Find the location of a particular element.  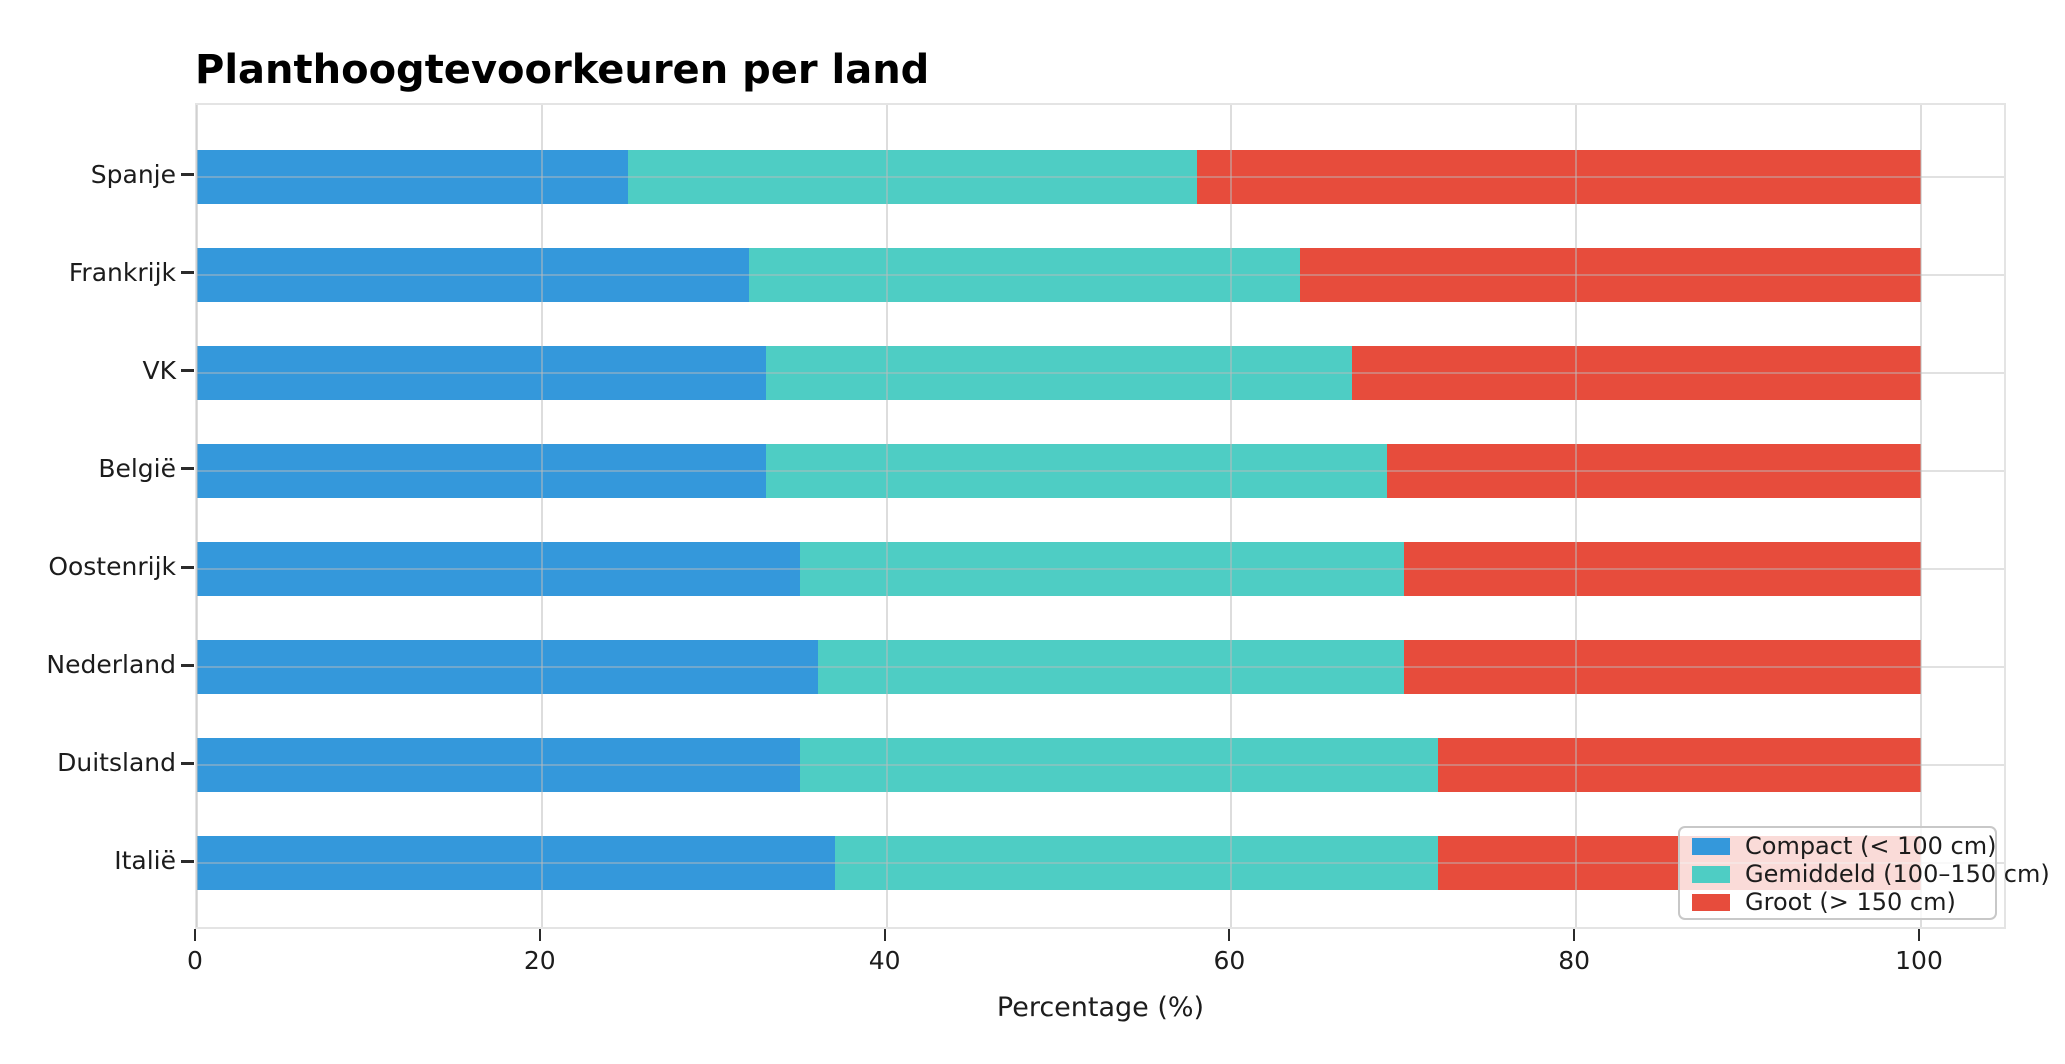

x-axis-label: Percentage (%) is located at coordinates (1100, 1007).